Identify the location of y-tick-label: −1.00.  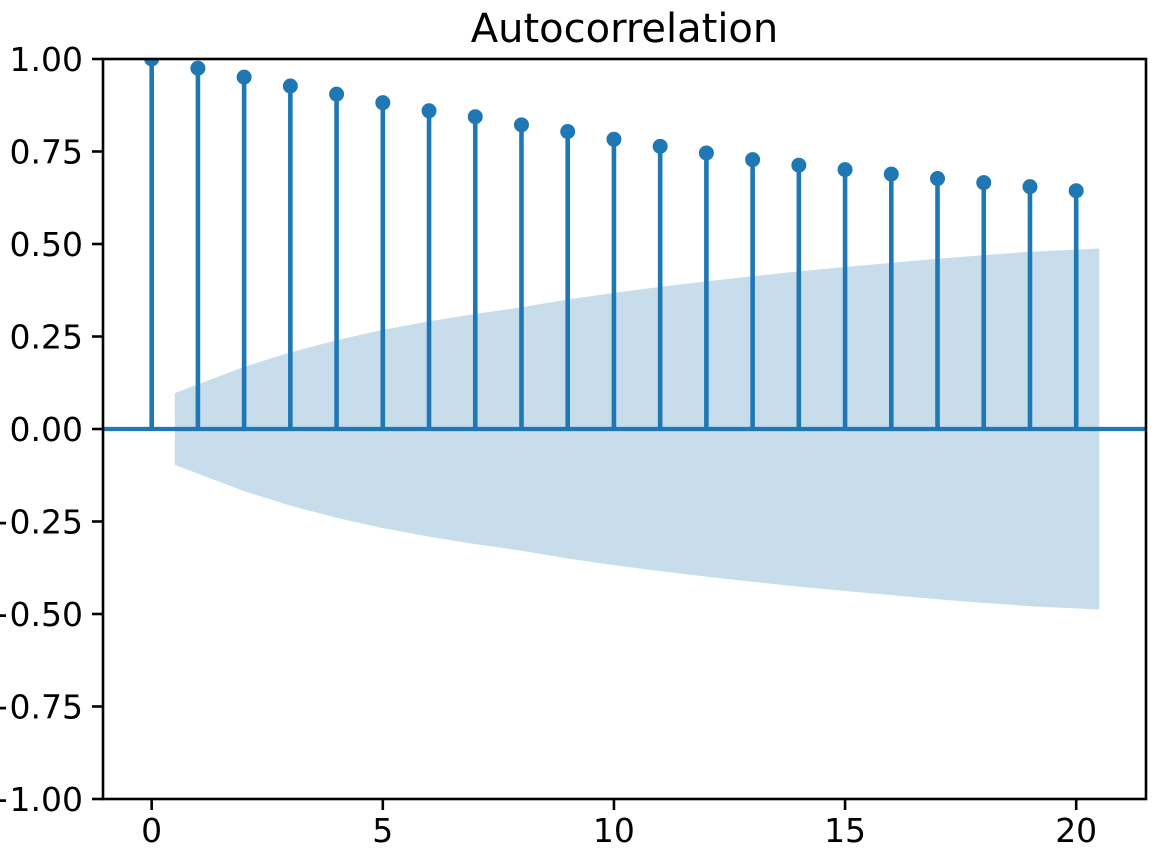
(41, 799).